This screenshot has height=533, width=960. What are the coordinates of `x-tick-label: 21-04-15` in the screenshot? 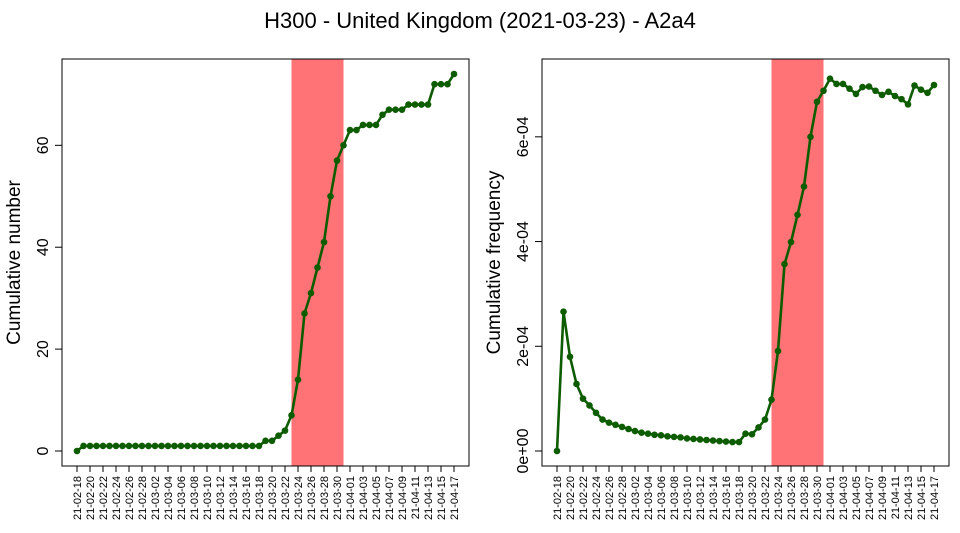 It's located at (922, 498).